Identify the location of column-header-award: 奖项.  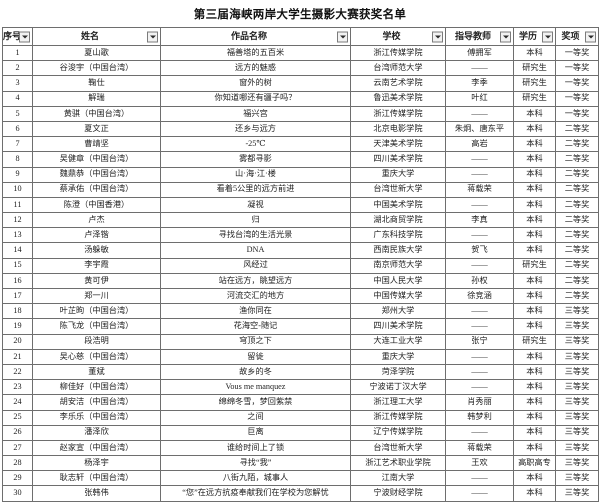
(577, 36).